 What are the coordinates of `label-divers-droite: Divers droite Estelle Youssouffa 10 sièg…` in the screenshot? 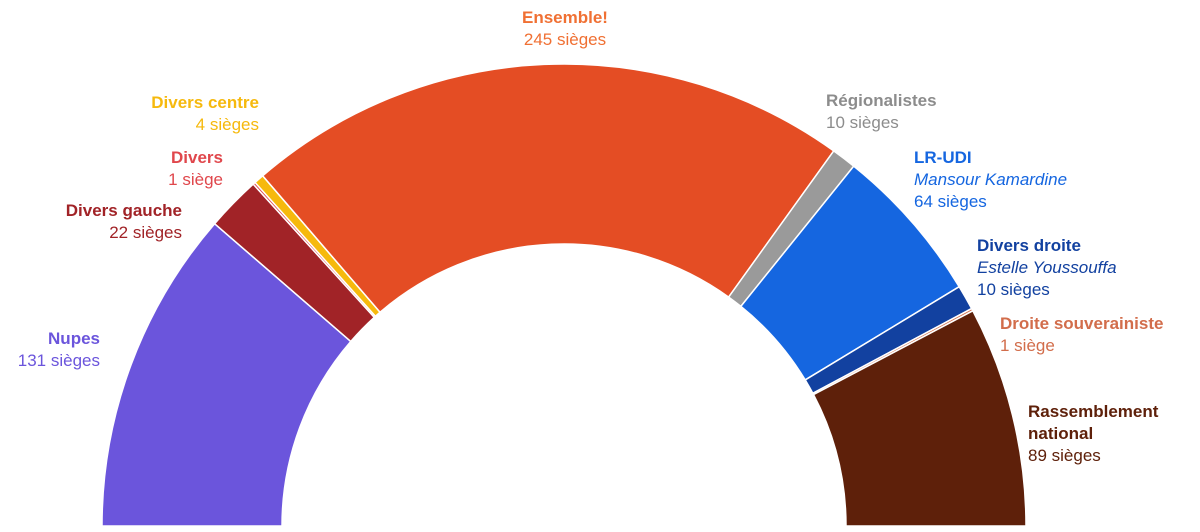 It's located at (1047, 268).